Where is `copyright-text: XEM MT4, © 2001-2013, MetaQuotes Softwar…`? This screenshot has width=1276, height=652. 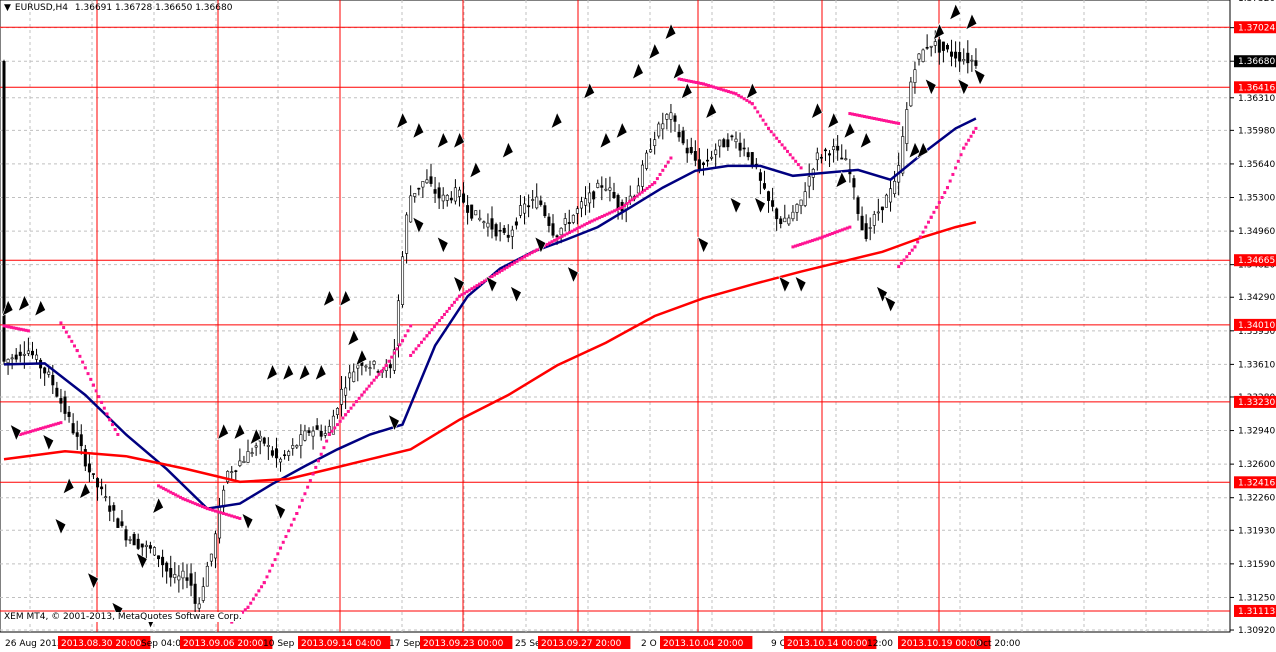 copyright-text: XEM MT4, © 2001-2013, MetaQuotes Softwar… is located at coordinates (123, 617).